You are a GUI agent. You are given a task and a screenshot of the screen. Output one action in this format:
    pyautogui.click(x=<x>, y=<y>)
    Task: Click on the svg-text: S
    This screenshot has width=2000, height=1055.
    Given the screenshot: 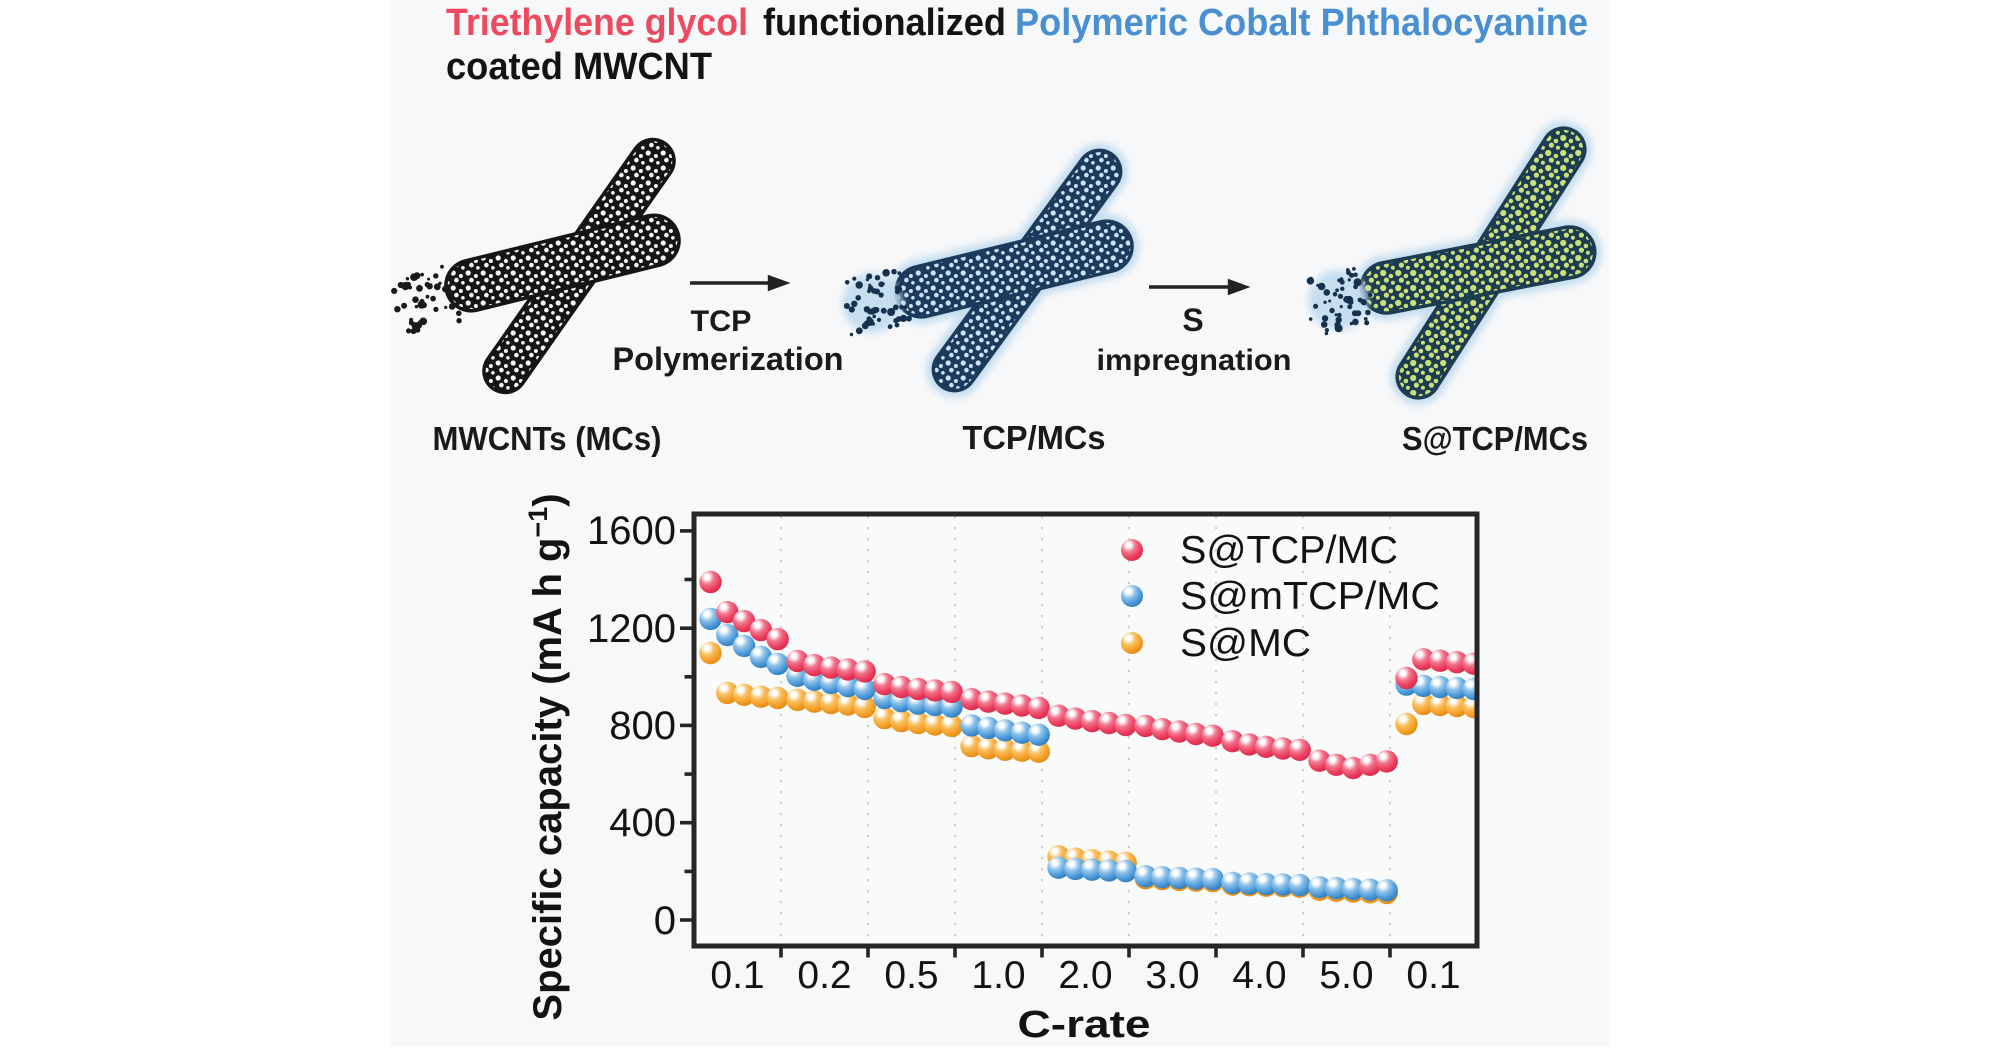 What is the action you would take?
    pyautogui.click(x=1192, y=320)
    